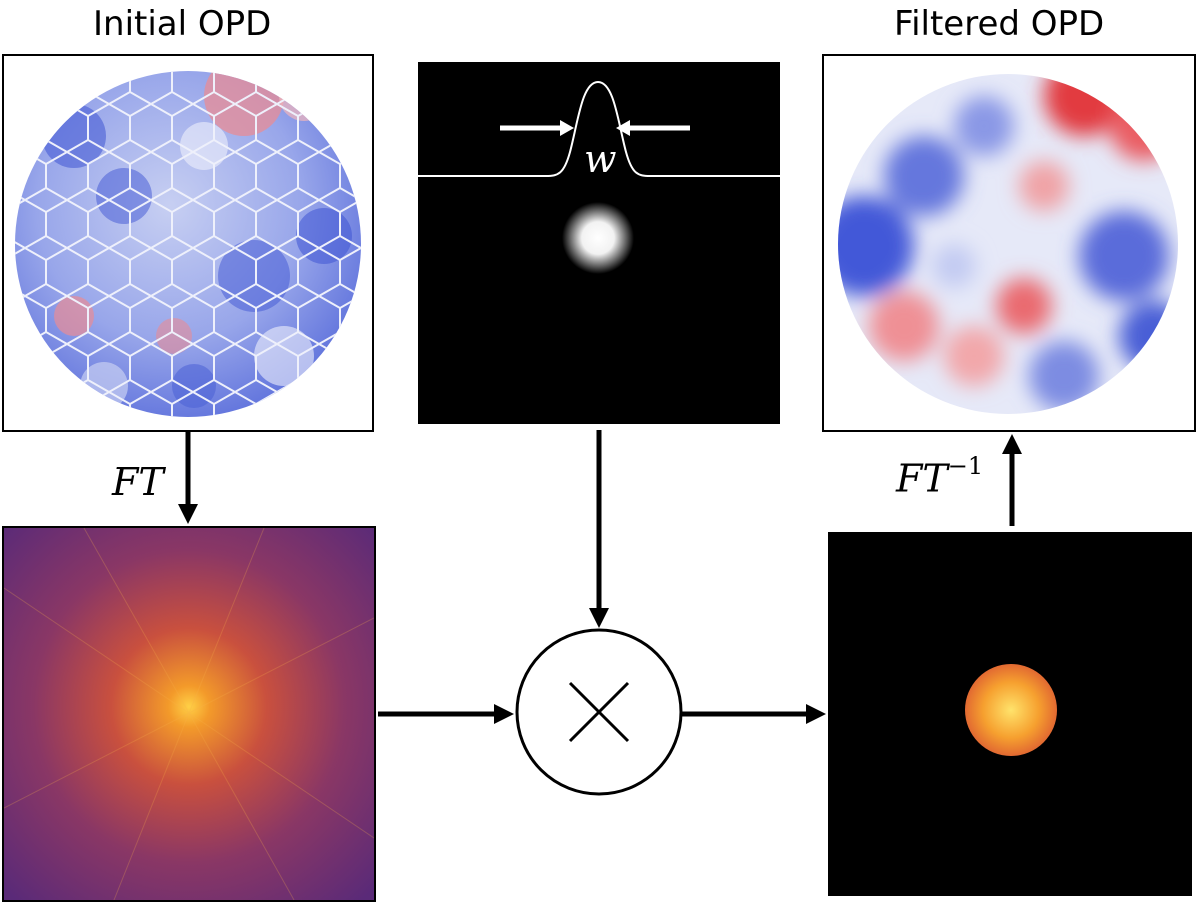 This screenshot has height=904, width=1200. I want to click on gaussian-filter-image: w, so click(599, 243).